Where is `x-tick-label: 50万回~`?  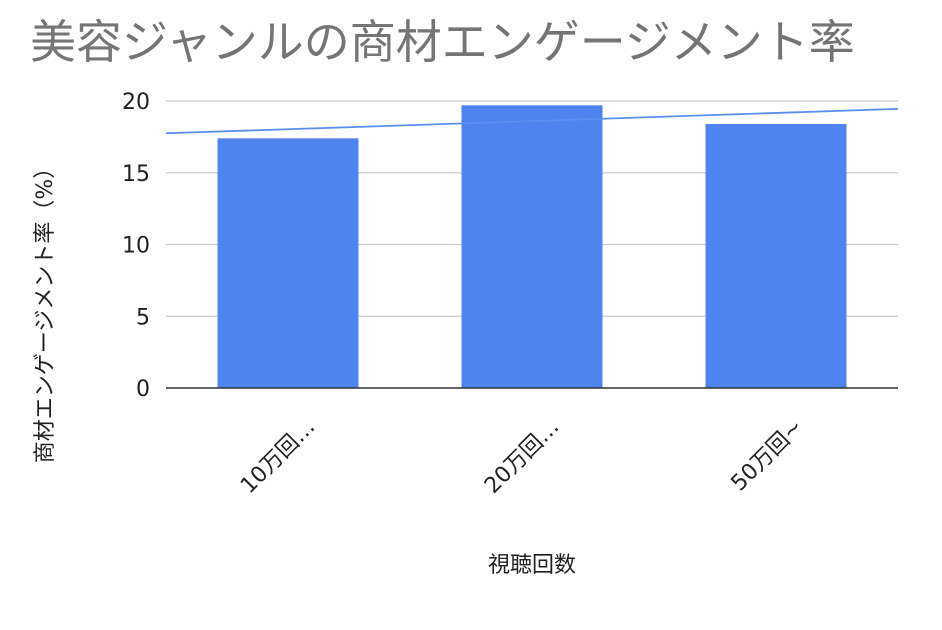 x-tick-label: 50万回~ is located at coordinates (768, 456).